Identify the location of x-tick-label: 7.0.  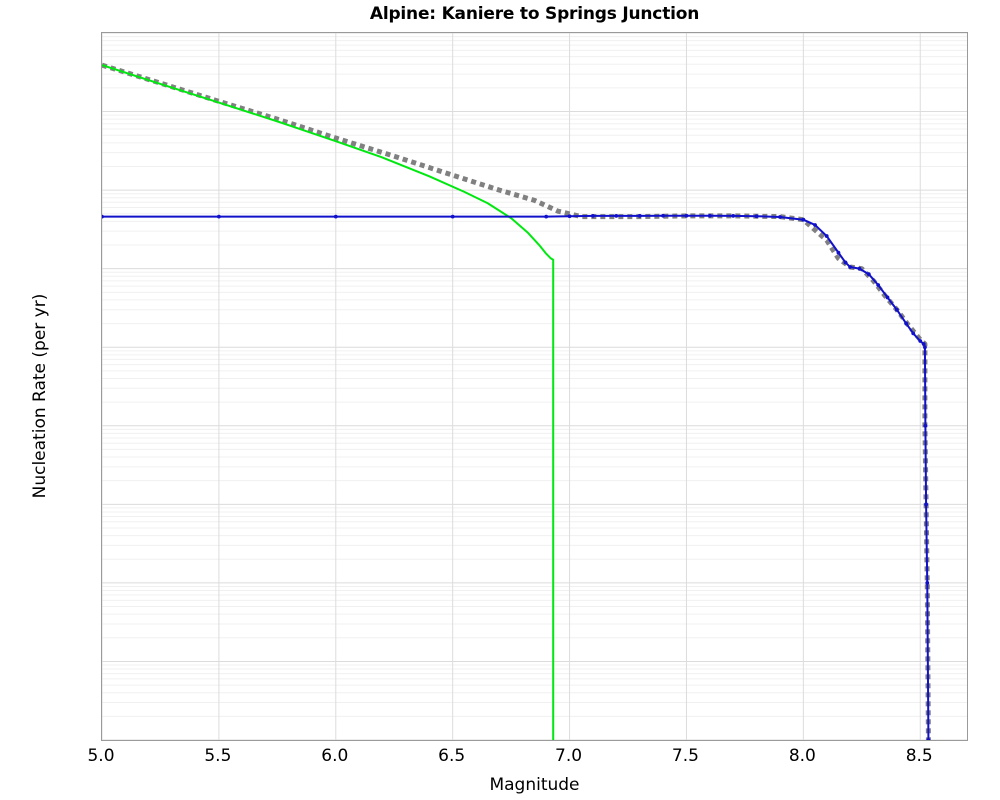
(569, 756).